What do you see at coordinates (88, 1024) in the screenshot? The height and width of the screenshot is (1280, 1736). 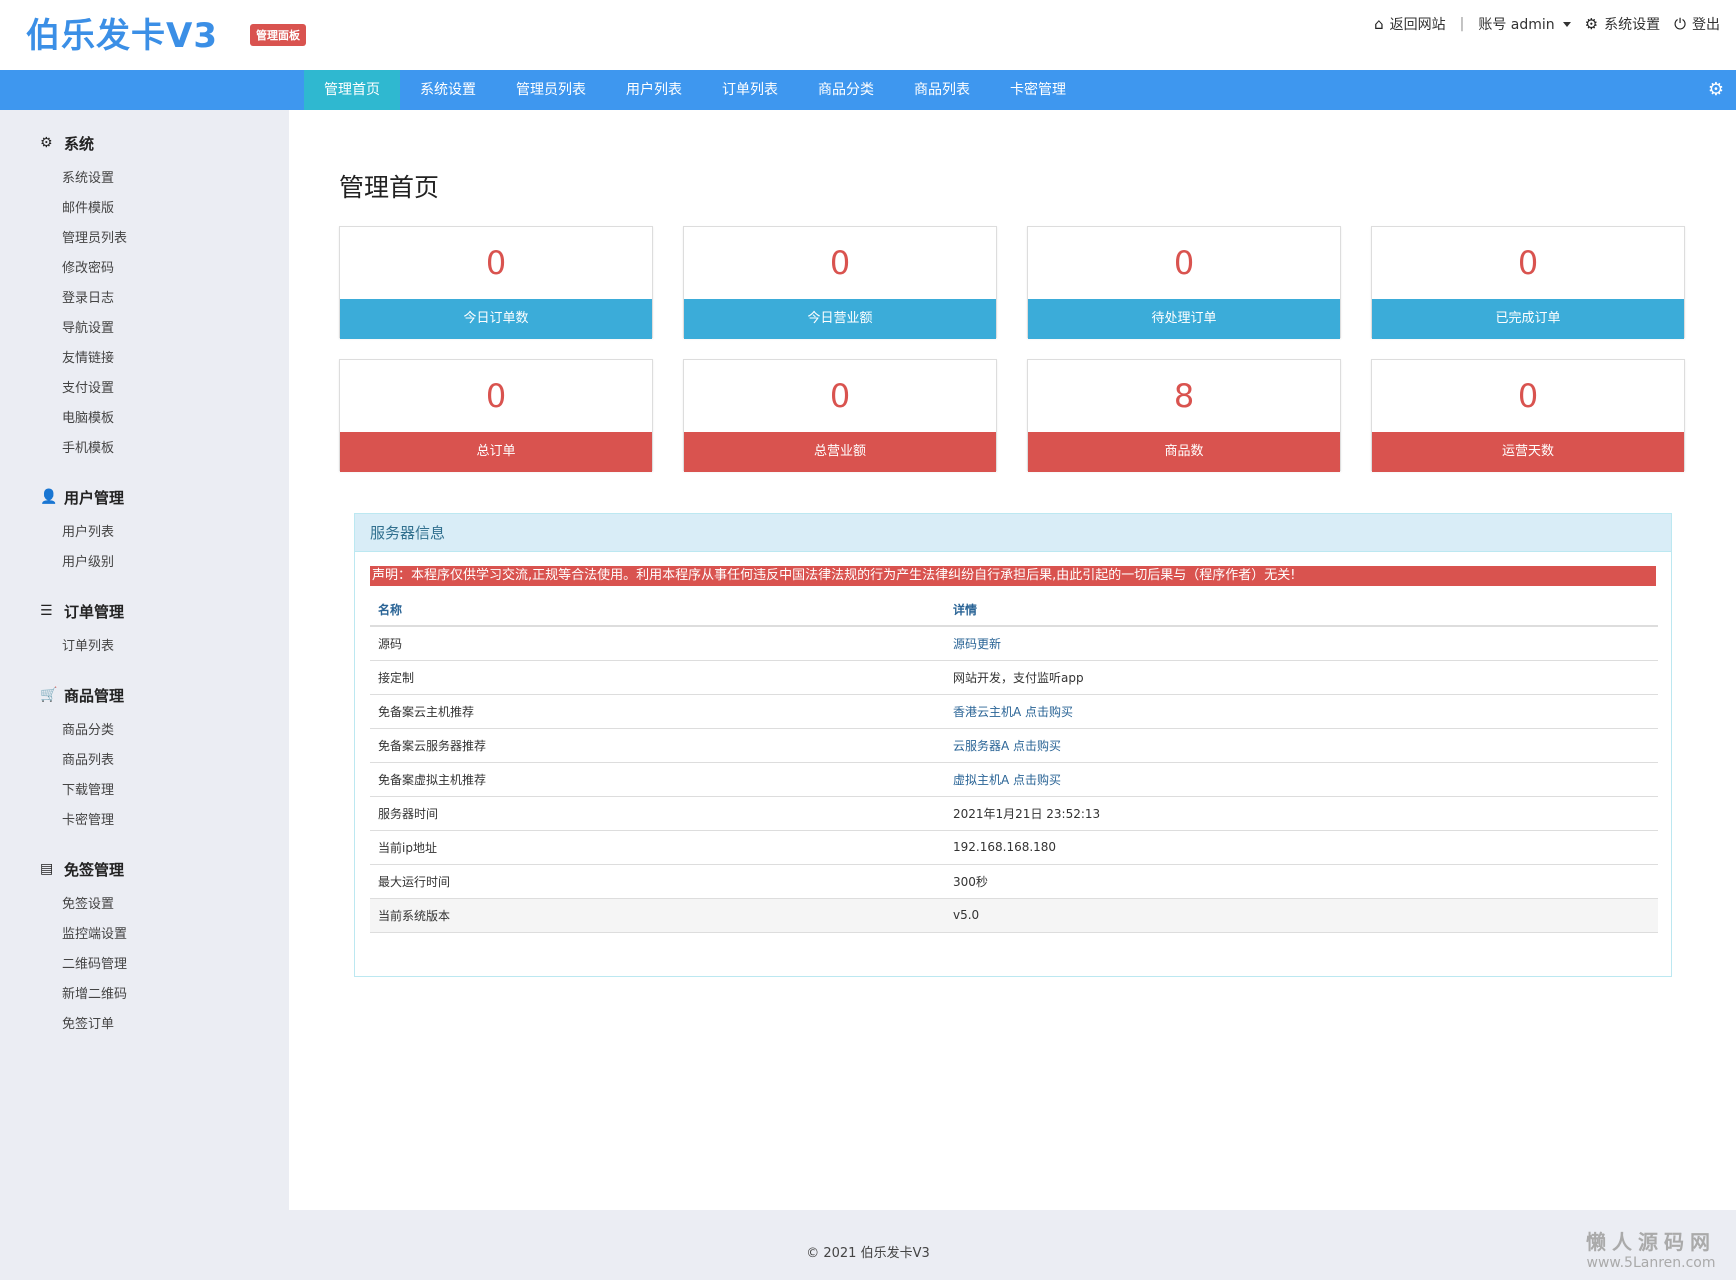 I see `sidebar-item-free-sign-orders: 免签订单` at bounding box center [88, 1024].